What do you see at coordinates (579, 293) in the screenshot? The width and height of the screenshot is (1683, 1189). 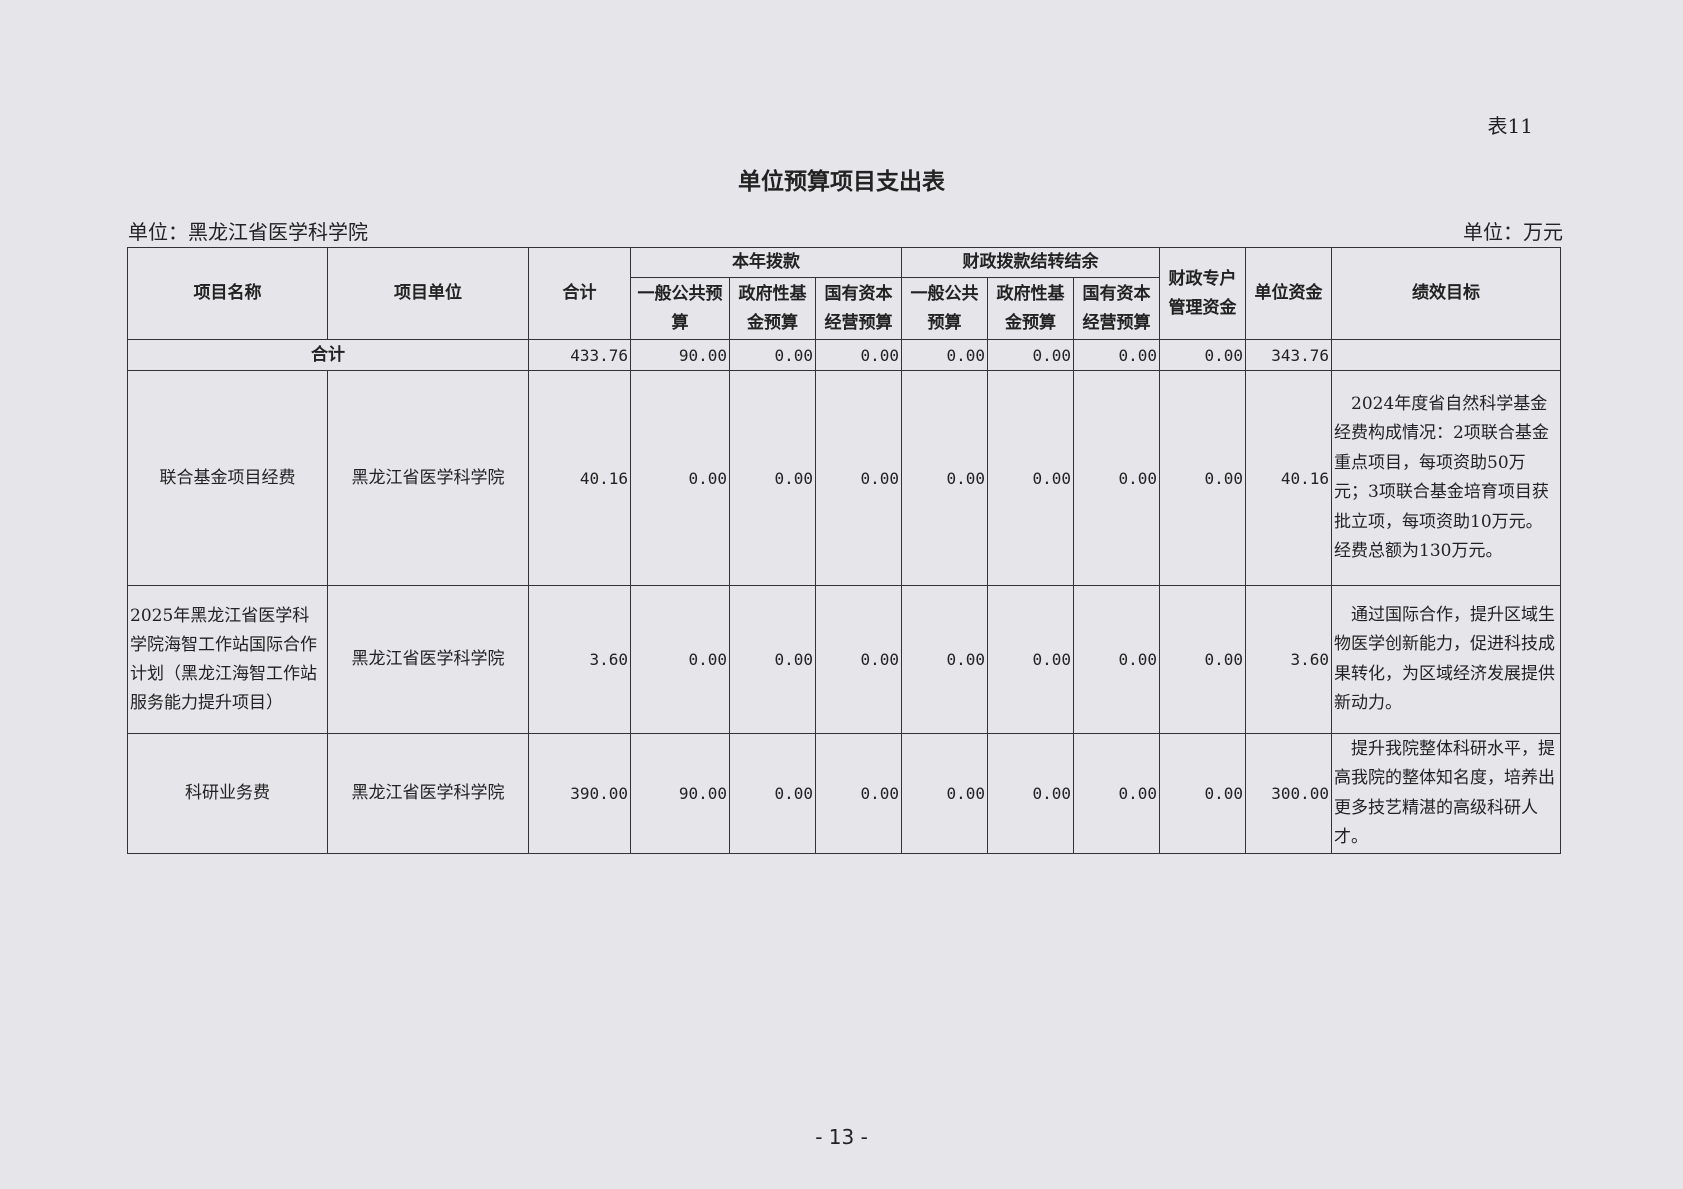 I see `header-total: 合计` at bounding box center [579, 293].